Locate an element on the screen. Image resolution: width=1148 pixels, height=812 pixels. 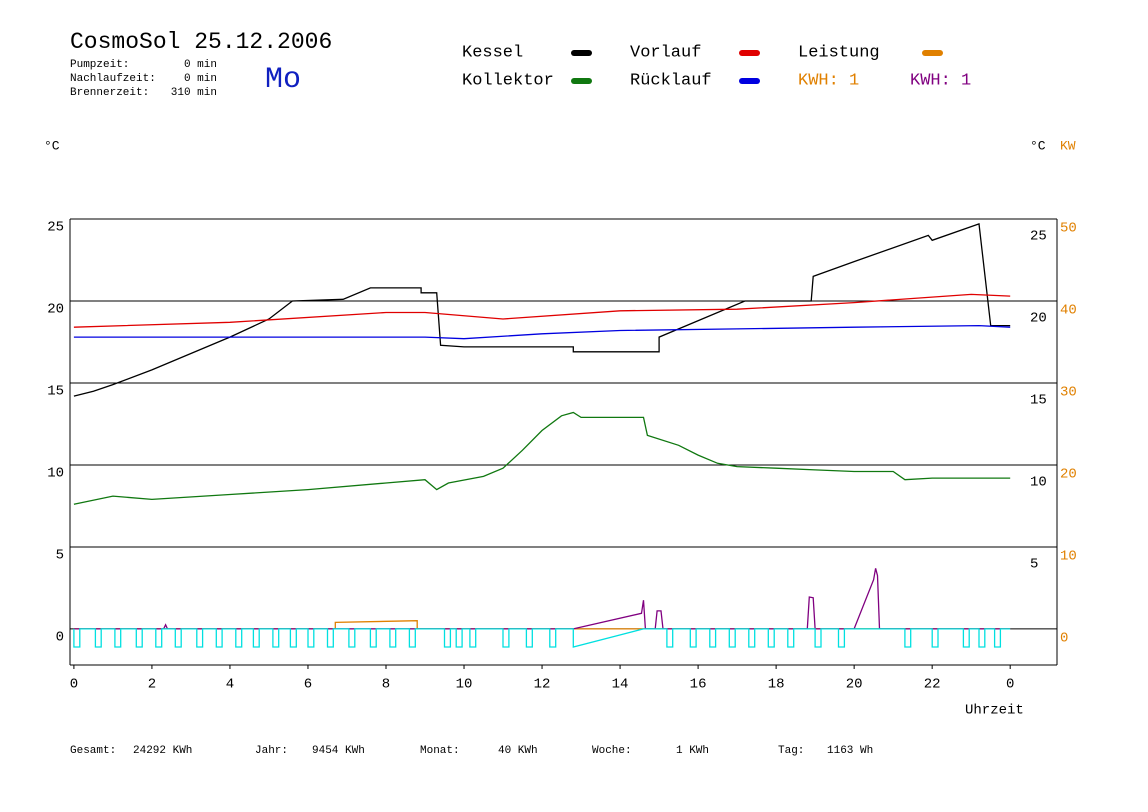
x-axis-label: Uhrzeit is located at coordinates (994, 711).